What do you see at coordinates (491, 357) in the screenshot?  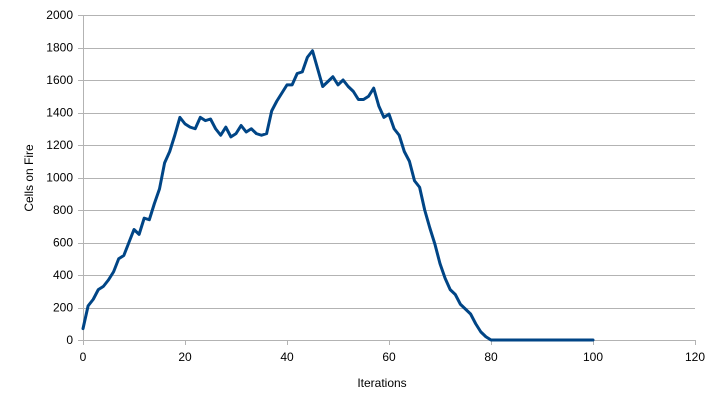 I see `x-tick-label: 80` at bounding box center [491, 357].